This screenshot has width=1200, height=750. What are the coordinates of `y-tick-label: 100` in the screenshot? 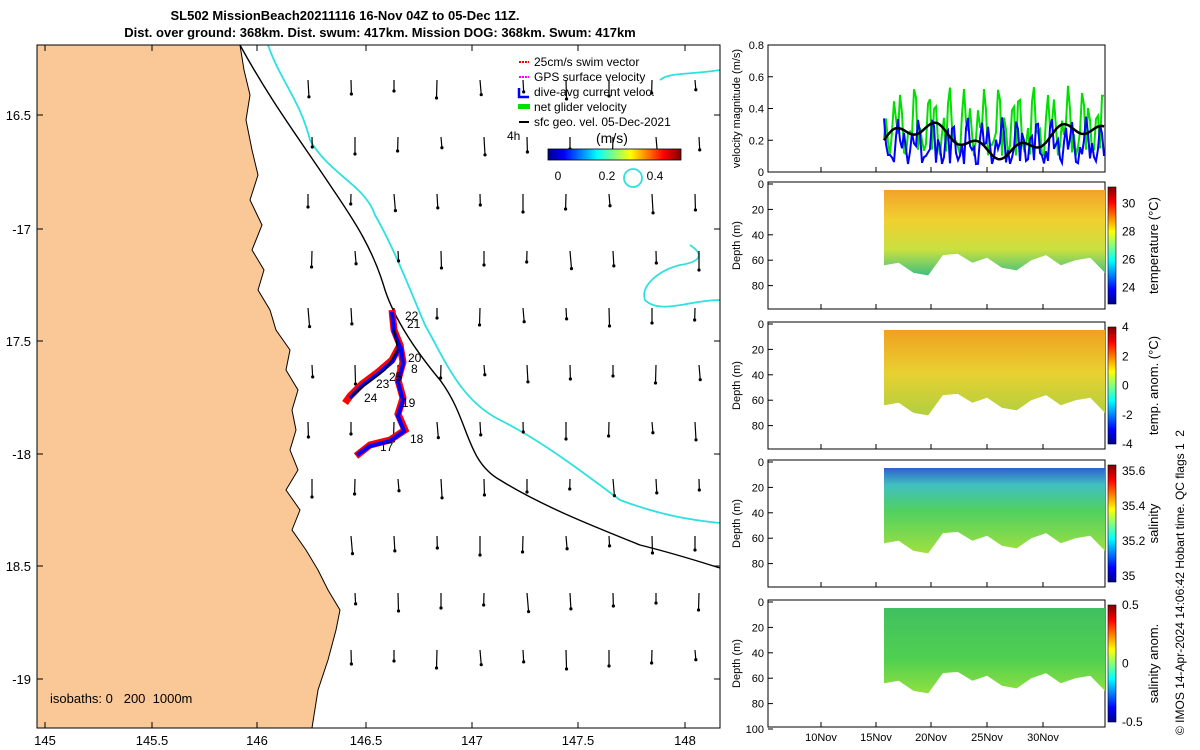 It's located at (755, 730).